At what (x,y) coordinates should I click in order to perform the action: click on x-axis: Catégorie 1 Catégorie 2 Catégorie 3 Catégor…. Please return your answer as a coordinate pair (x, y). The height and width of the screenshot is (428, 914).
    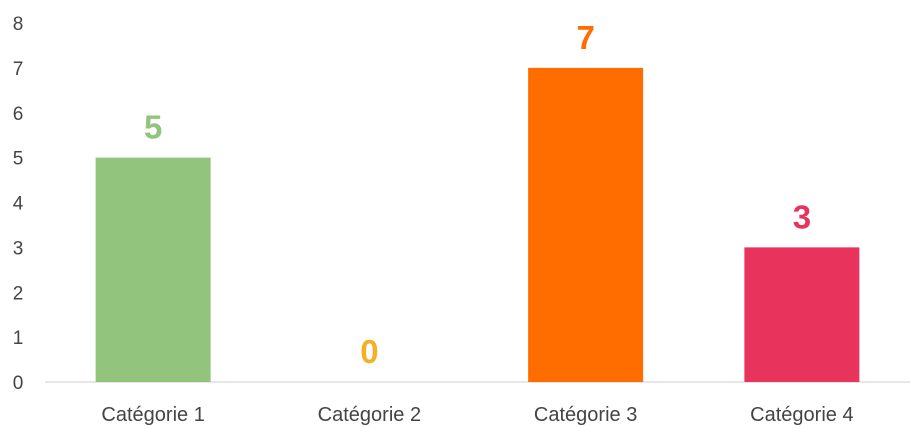
    Looking at the image, I should click on (477, 415).